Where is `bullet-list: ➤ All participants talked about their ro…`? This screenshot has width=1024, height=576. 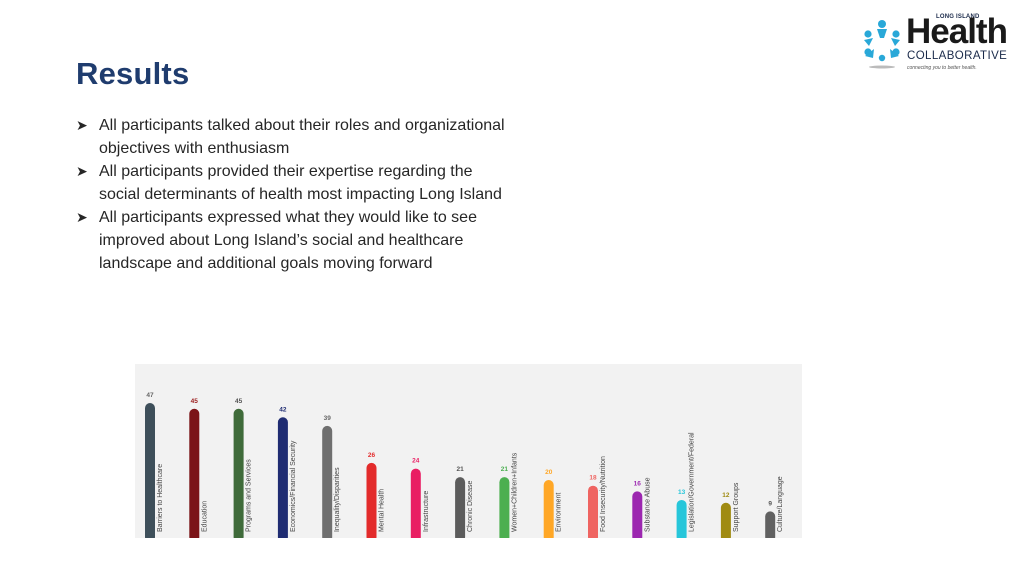 bullet-list: ➤ All participants talked about their ro… is located at coordinates (291, 194).